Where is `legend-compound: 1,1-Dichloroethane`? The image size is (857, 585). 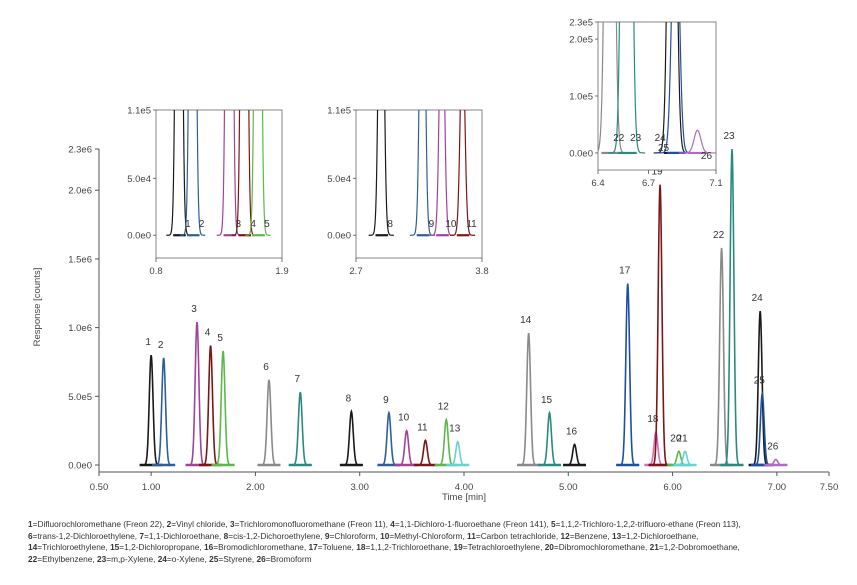 legend-compound: 1,1-Dichloroethane is located at coordinates (184, 535).